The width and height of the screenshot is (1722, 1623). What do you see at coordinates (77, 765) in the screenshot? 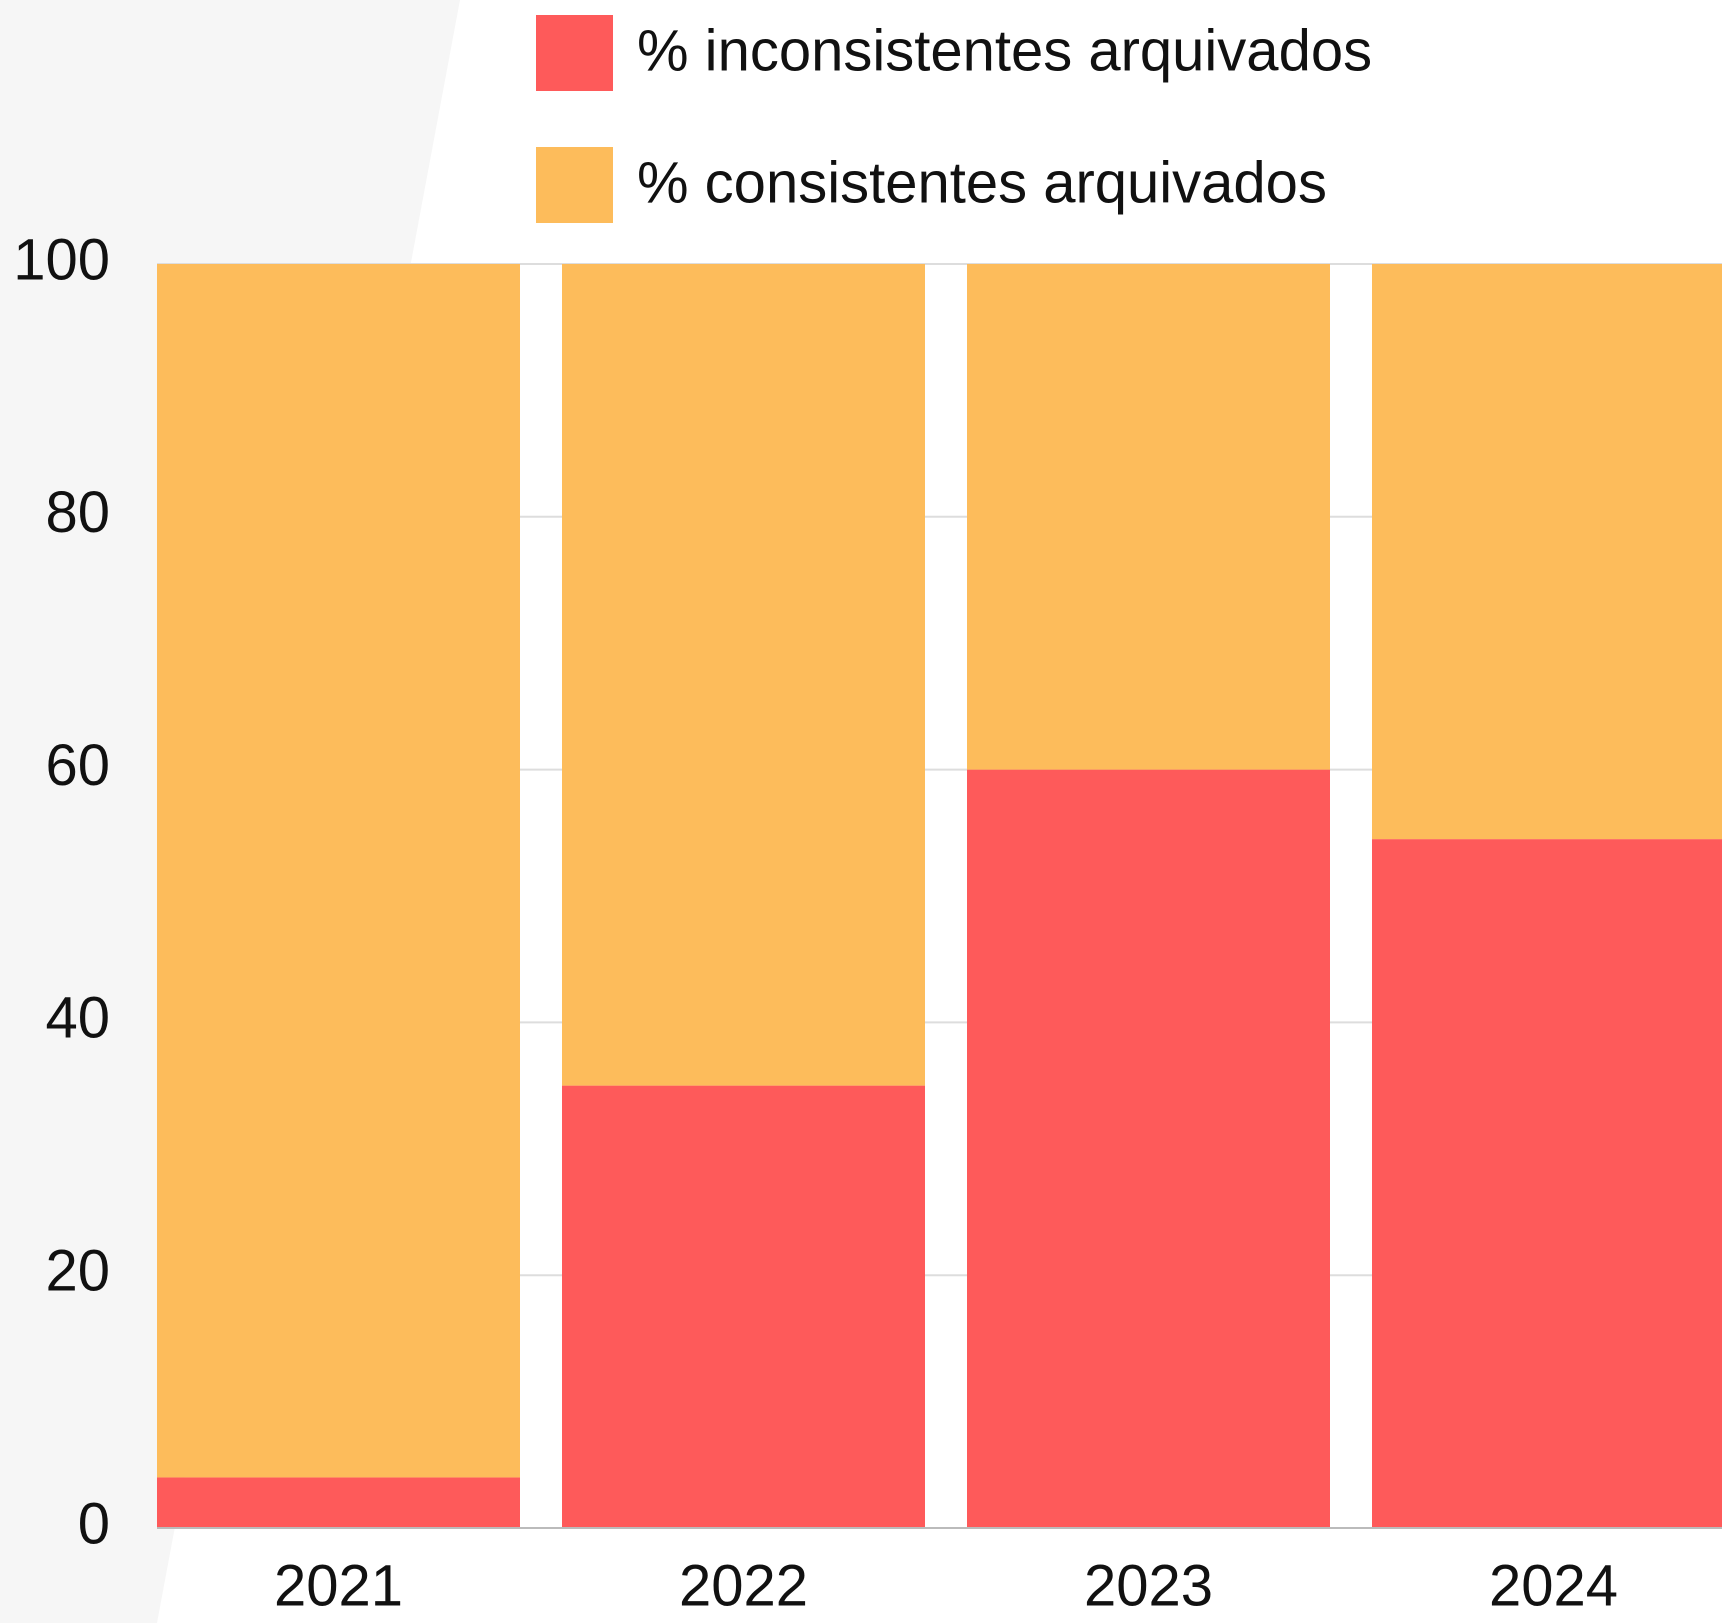
I see `y-tick-label: 60` at bounding box center [77, 765].